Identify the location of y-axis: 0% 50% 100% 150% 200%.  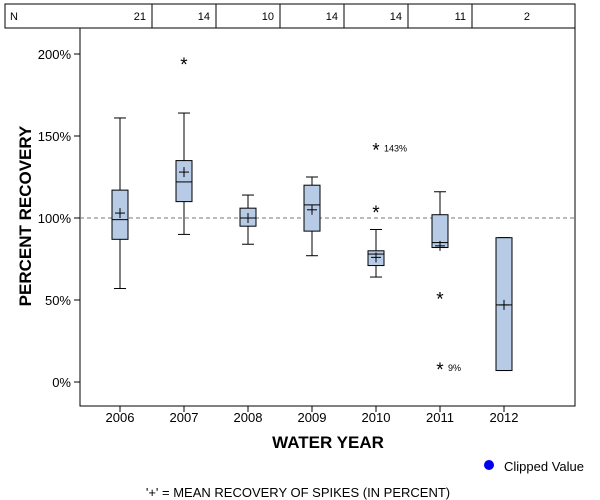
(59, 218).